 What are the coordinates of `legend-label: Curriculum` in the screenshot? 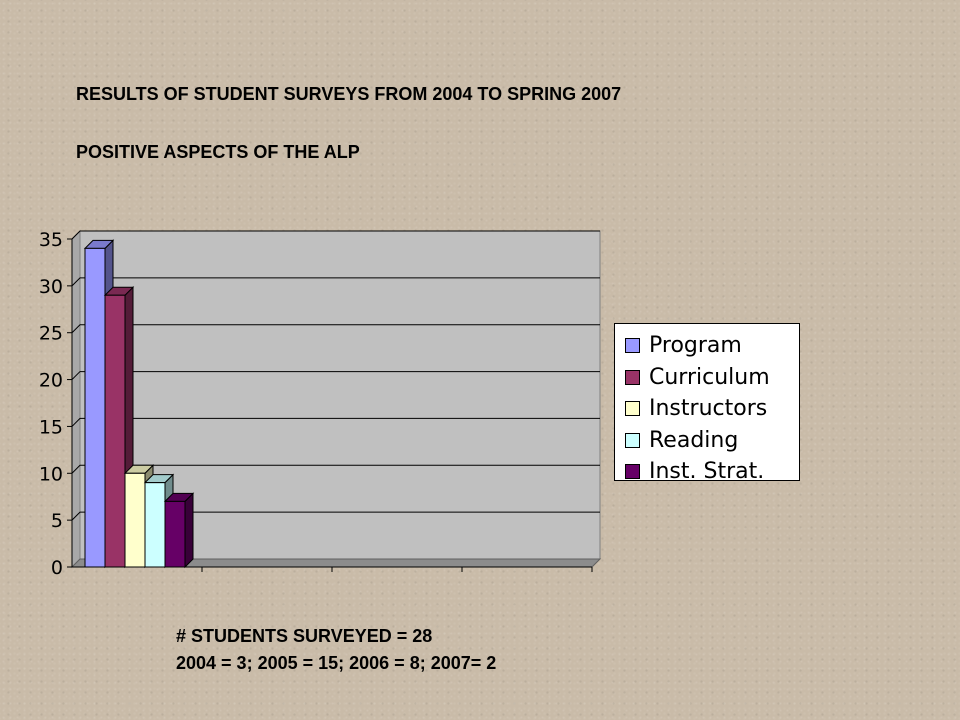 It's located at (709, 377).